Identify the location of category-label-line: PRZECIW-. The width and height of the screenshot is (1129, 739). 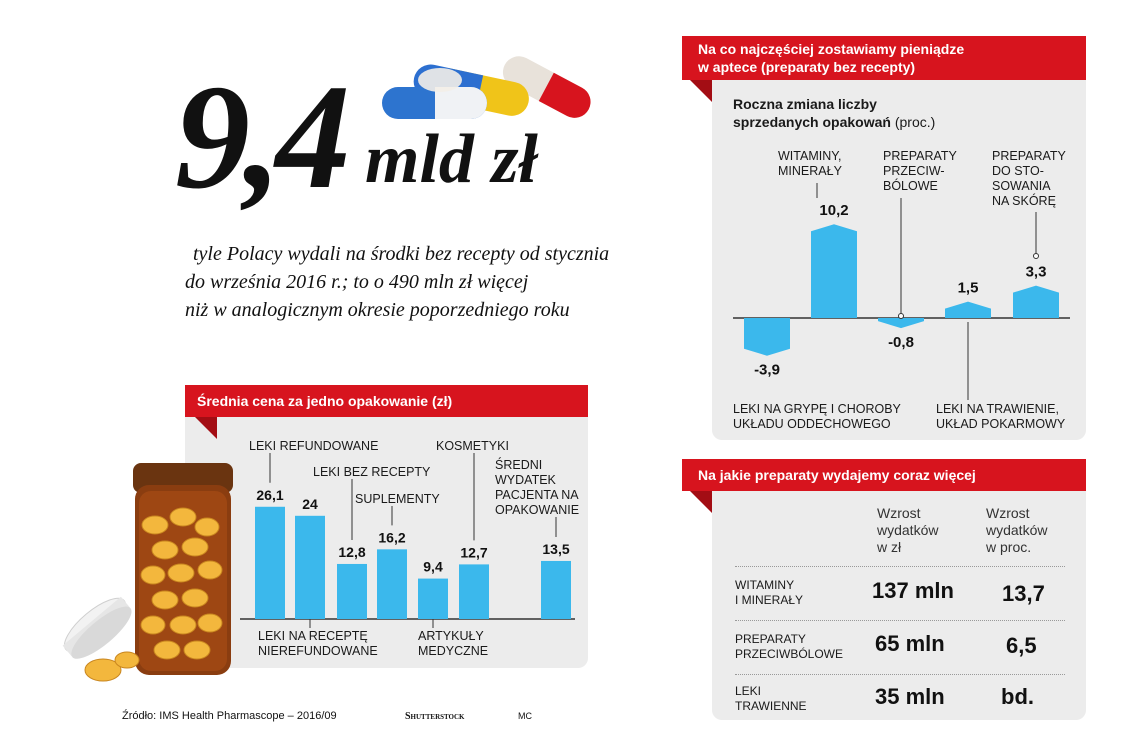
(914, 171).